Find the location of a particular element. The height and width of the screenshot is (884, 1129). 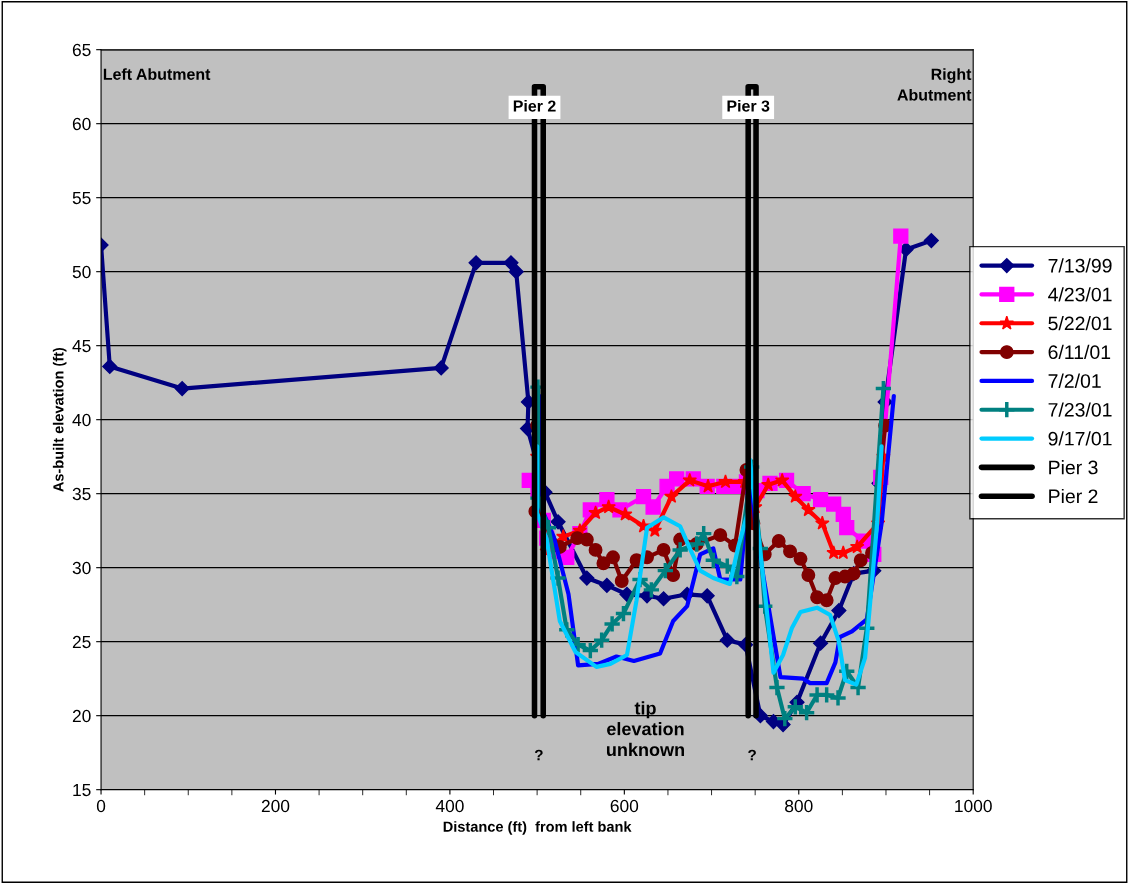

legend-label: 7/23/01 is located at coordinates (1080, 409).